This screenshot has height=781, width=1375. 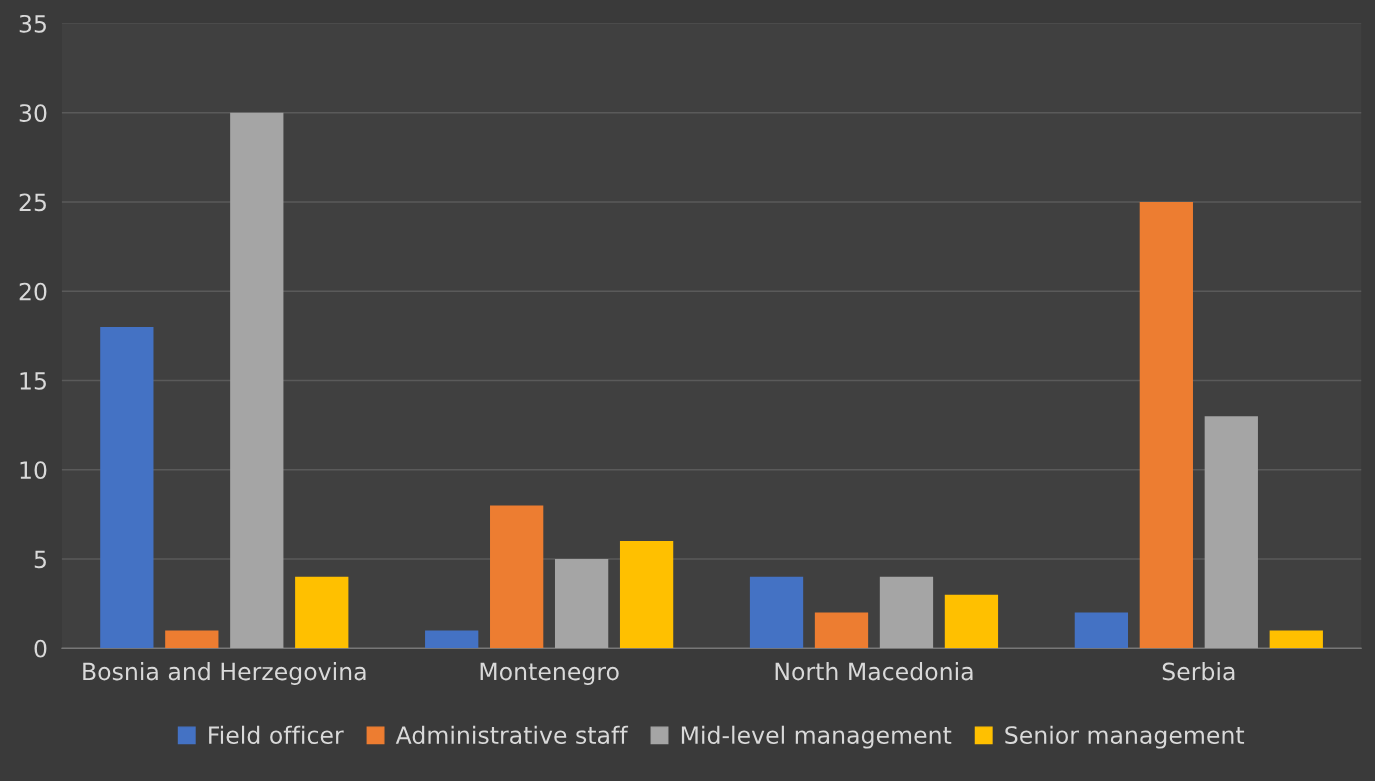 I want to click on x-tick-label: Montenegro, so click(x=549, y=673).